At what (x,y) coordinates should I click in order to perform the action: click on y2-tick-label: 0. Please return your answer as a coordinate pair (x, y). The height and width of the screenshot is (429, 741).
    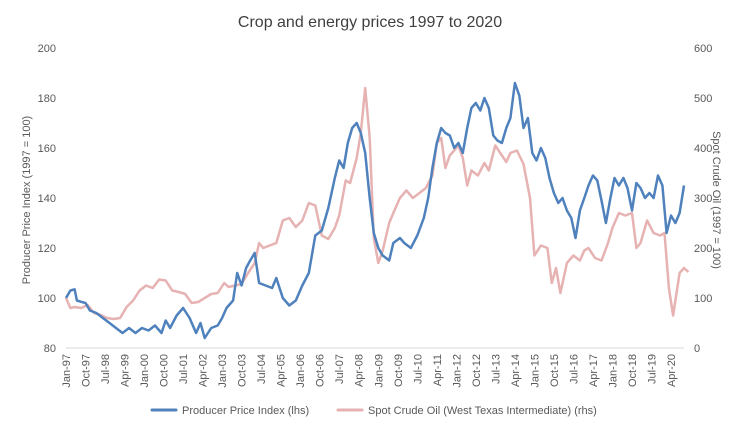
    Looking at the image, I should click on (697, 349).